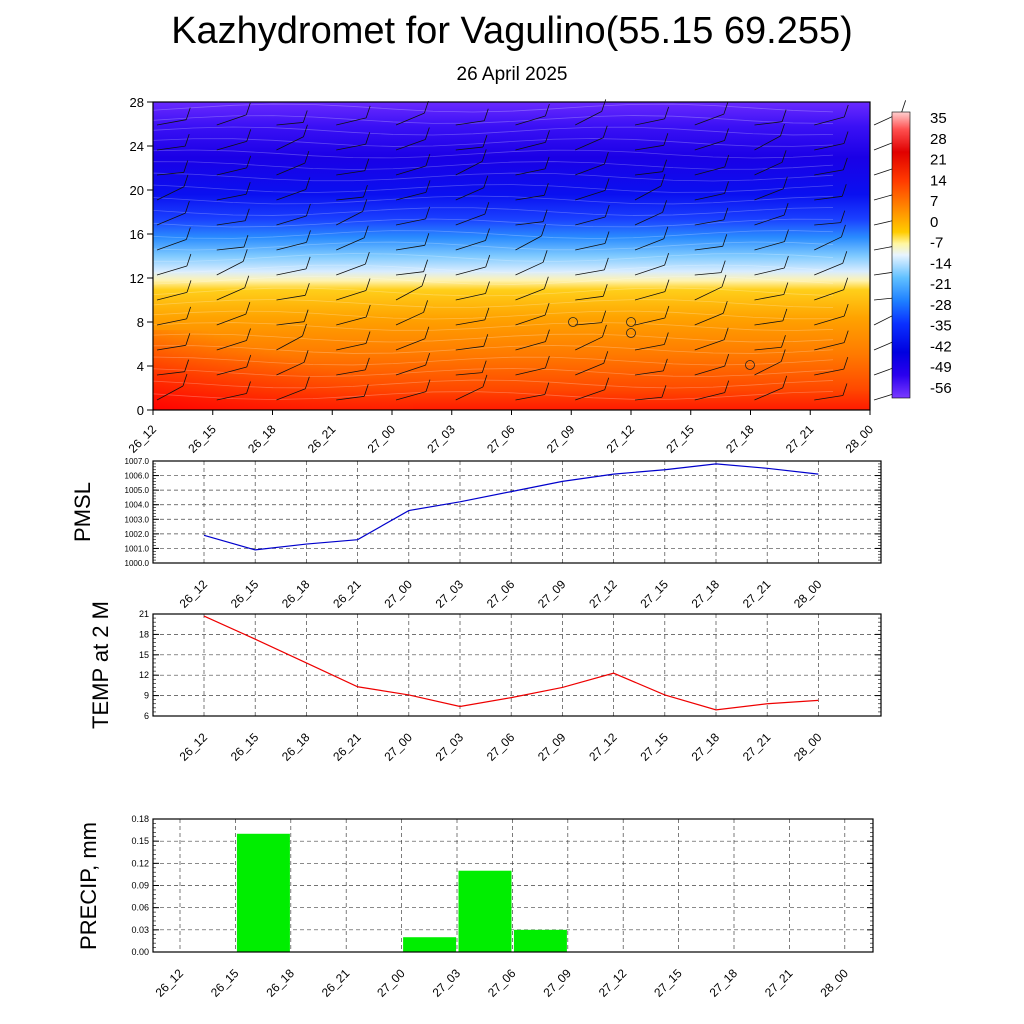 Image resolution: width=1024 pixels, height=1024 pixels. What do you see at coordinates (137, 190) in the screenshot?
I see `heatmap-y-tick-label: 20` at bounding box center [137, 190].